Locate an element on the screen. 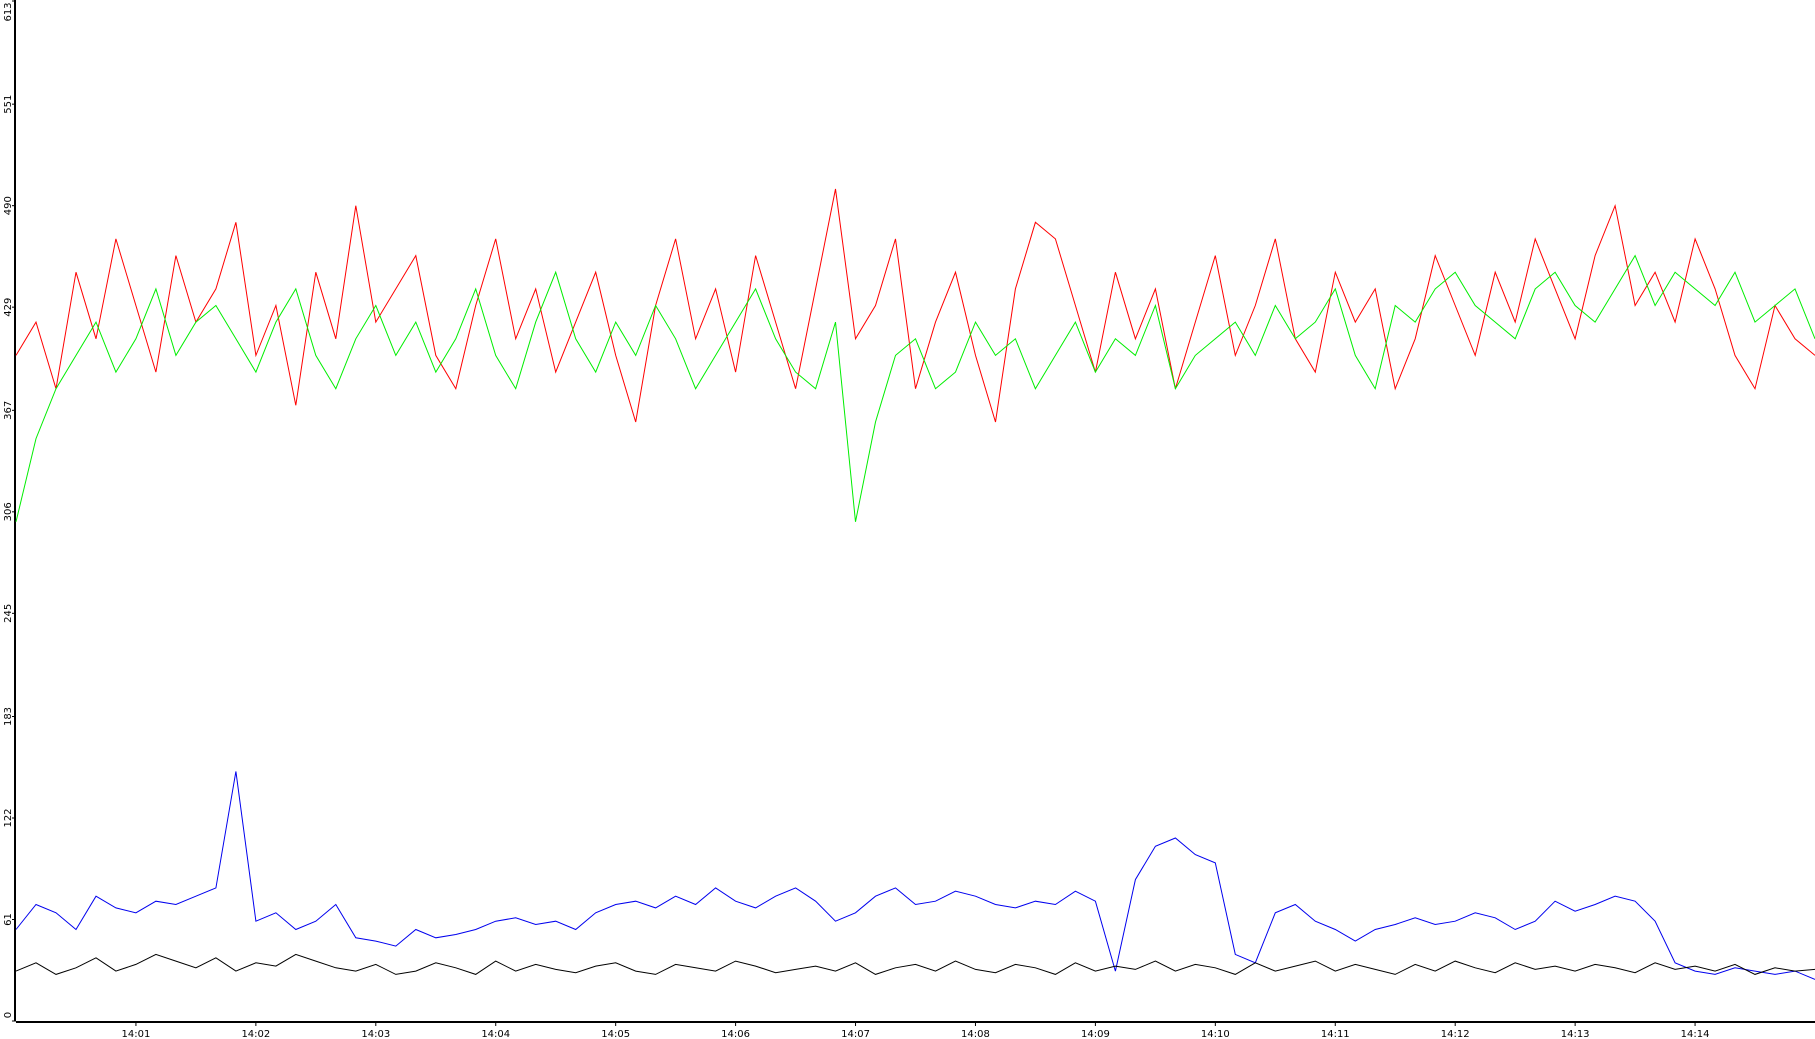 The height and width of the screenshot is (1039, 1815). x-tick-label: 14:02 is located at coordinates (255, 1034).